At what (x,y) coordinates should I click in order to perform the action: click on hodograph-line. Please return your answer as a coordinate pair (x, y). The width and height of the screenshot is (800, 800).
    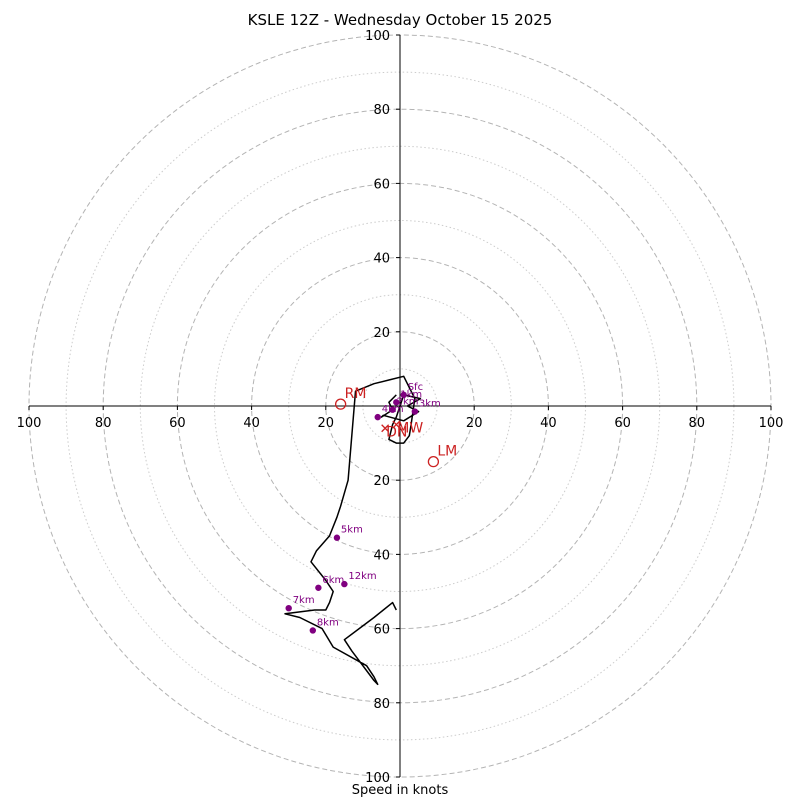
    Looking at the image, I should click on (353, 530).